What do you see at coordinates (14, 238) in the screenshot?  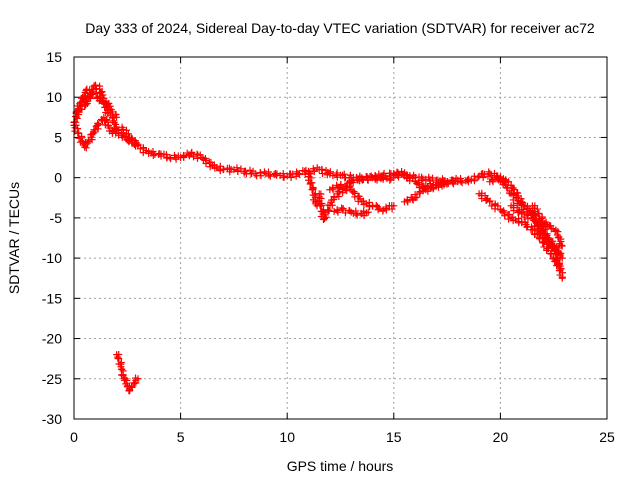 I see `y-axis-label: SDTVAR / TECUs` at bounding box center [14, 238].